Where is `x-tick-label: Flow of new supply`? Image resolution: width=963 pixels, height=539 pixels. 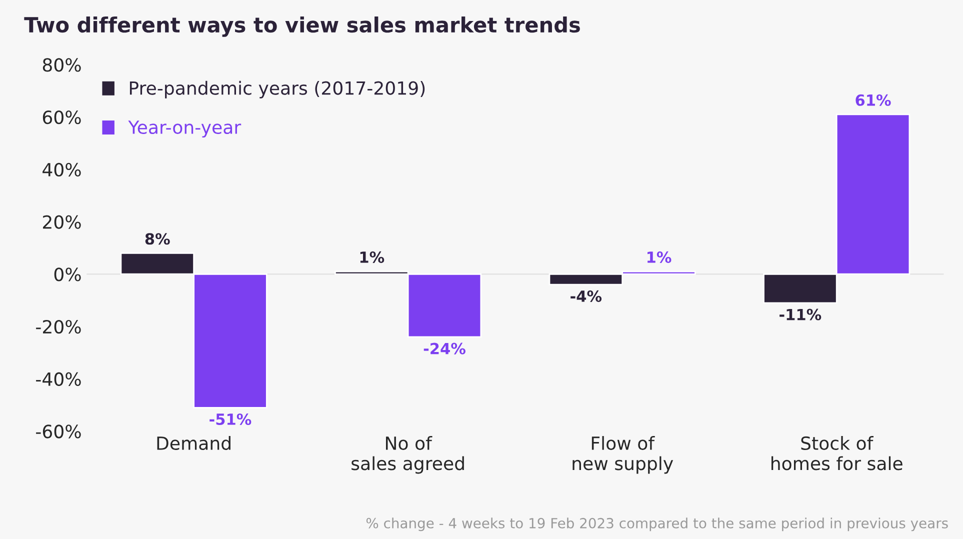 x-tick-label: Flow of new supply is located at coordinates (623, 455).